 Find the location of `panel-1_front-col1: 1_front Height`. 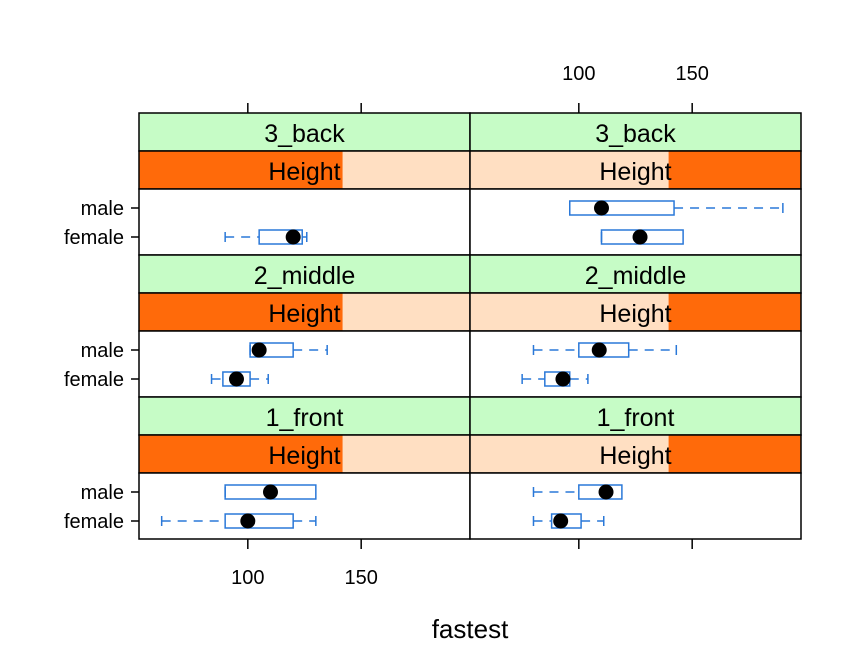

panel-1_front-col1: 1_front Height is located at coordinates (304, 468).